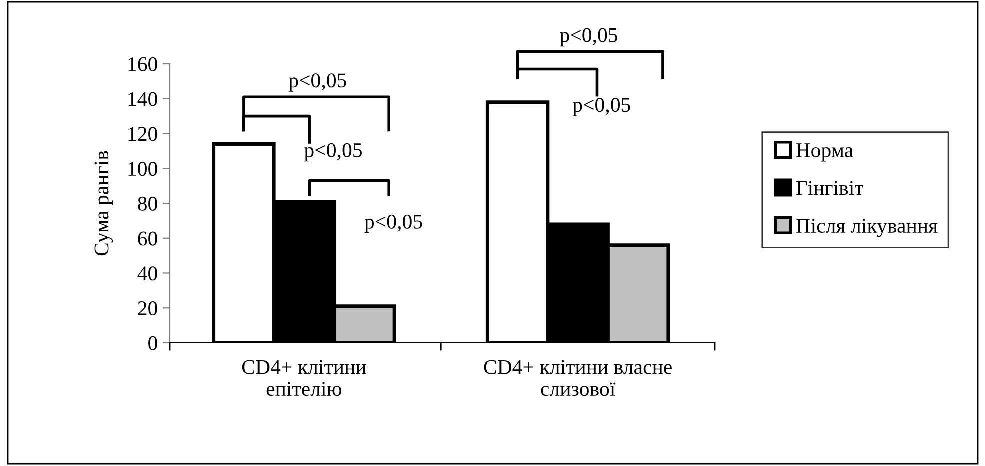 This screenshot has width=985, height=466. What do you see at coordinates (148, 203) in the screenshot?
I see `y-tick-label: 80` at bounding box center [148, 203].